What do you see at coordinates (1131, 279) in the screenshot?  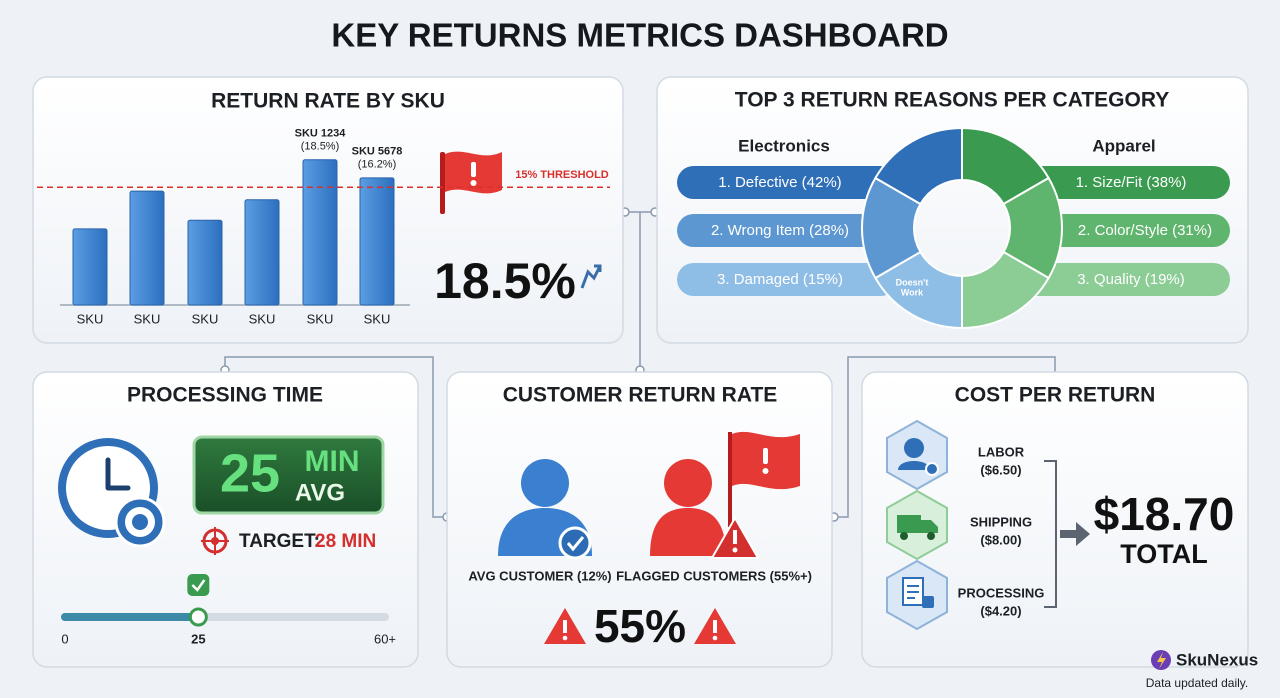 I see `reason-label: 3. Quality (19%)` at bounding box center [1131, 279].